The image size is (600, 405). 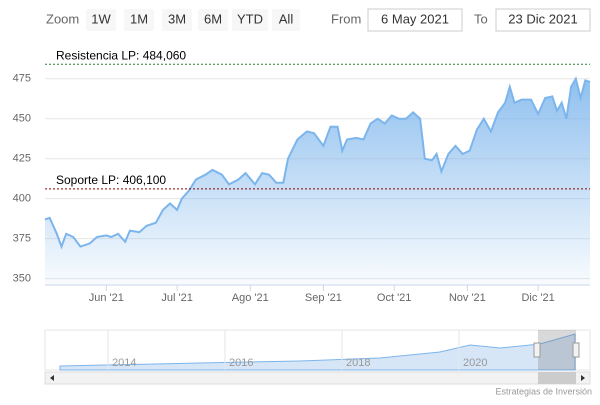 I want to click on plot-line-label: Resistencia LP: 484,060, so click(x=121, y=55).